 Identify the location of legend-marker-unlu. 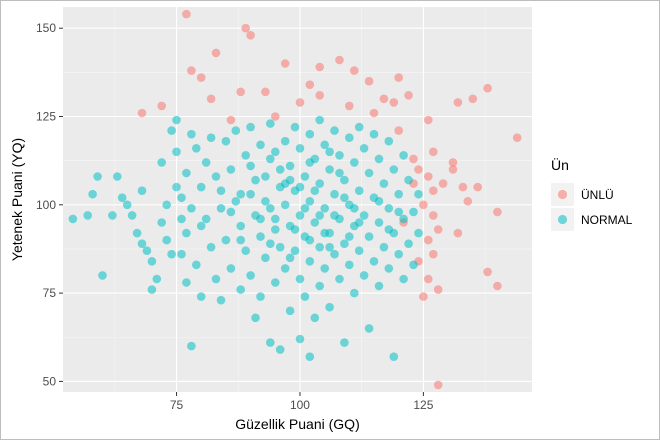
(562, 194).